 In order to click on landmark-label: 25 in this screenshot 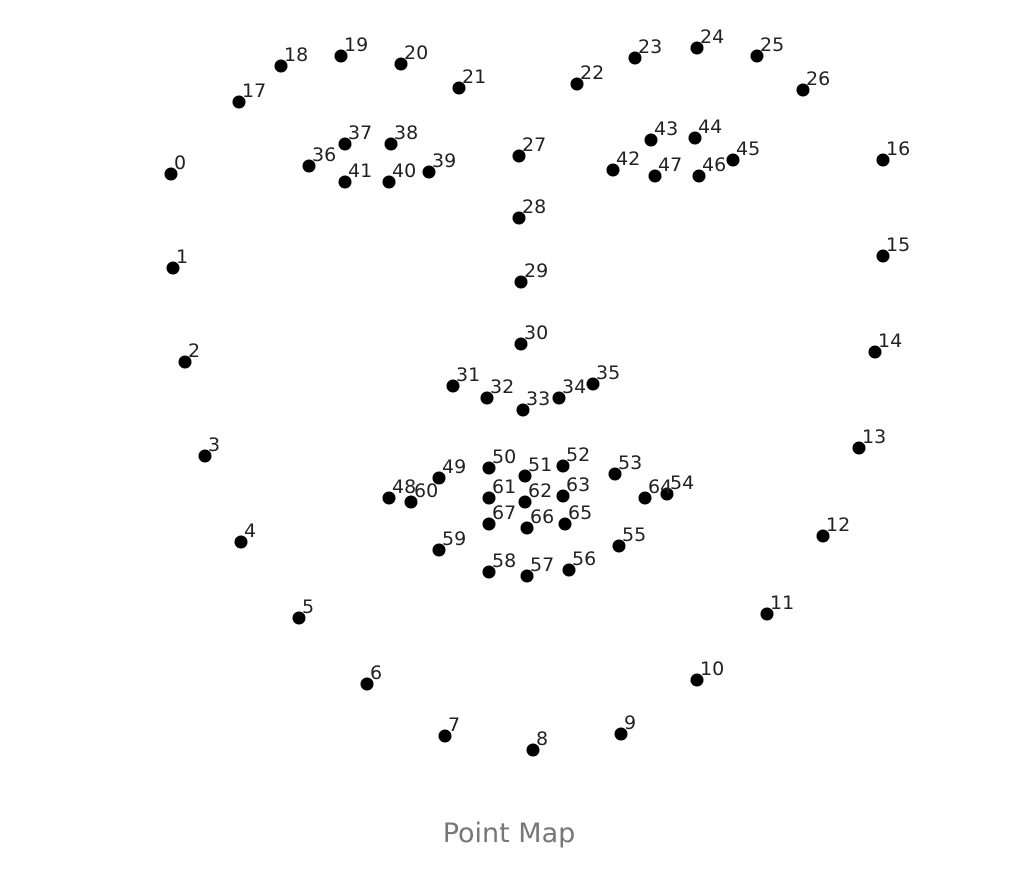, I will do `click(772, 45)`.